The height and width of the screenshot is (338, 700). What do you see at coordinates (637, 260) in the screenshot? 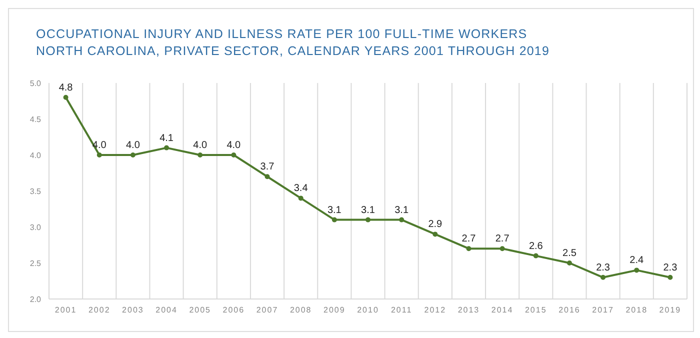
I see `data-label: 2.4` at bounding box center [637, 260].